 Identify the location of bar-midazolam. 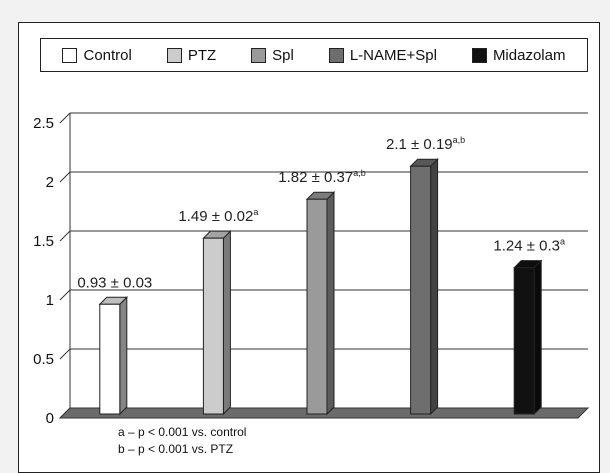
(527, 337).